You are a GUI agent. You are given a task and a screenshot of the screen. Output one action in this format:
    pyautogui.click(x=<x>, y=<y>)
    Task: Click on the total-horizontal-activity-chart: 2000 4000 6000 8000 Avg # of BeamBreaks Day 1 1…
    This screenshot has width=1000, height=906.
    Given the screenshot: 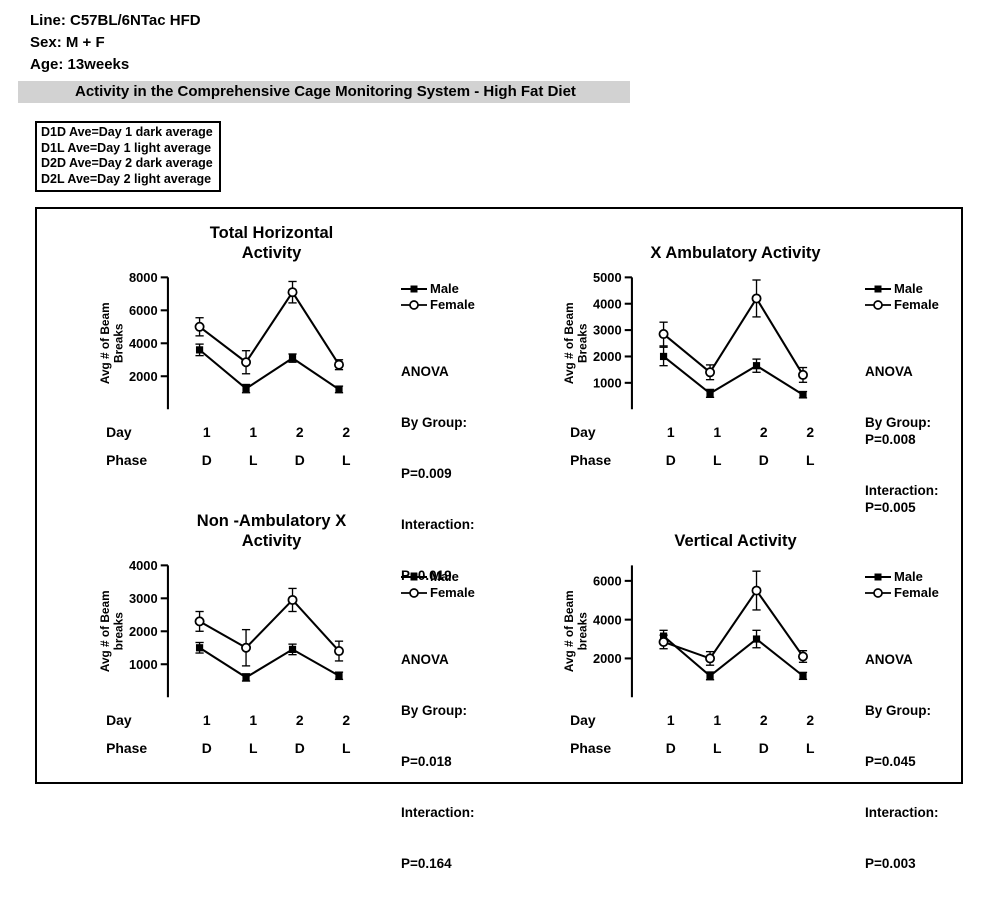 What is the action you would take?
    pyautogui.click(x=224, y=369)
    